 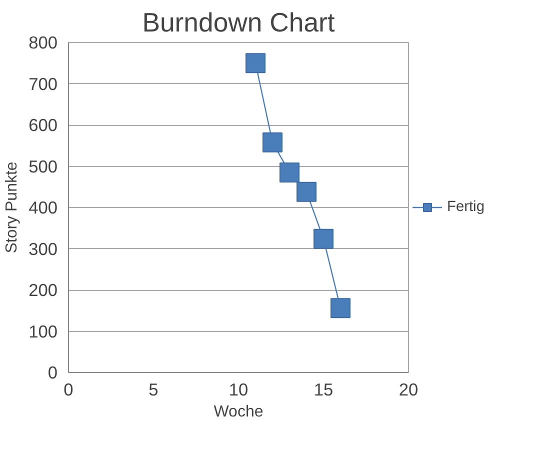 I want to click on y-tick-label: 400, so click(x=43, y=208).